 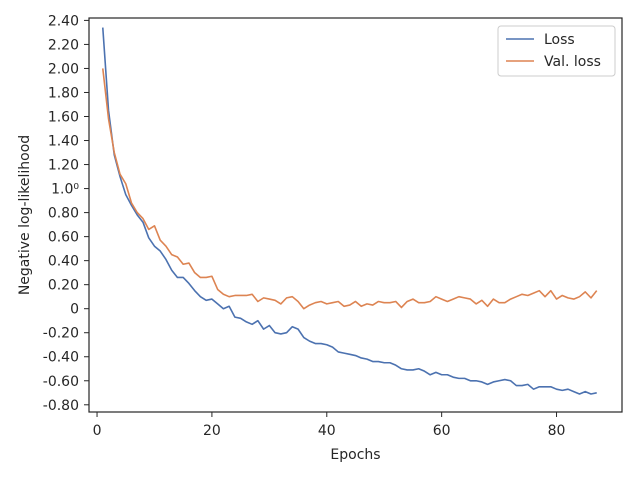 What do you see at coordinates (442, 431) in the screenshot?
I see `x-tick-label: 60` at bounding box center [442, 431].